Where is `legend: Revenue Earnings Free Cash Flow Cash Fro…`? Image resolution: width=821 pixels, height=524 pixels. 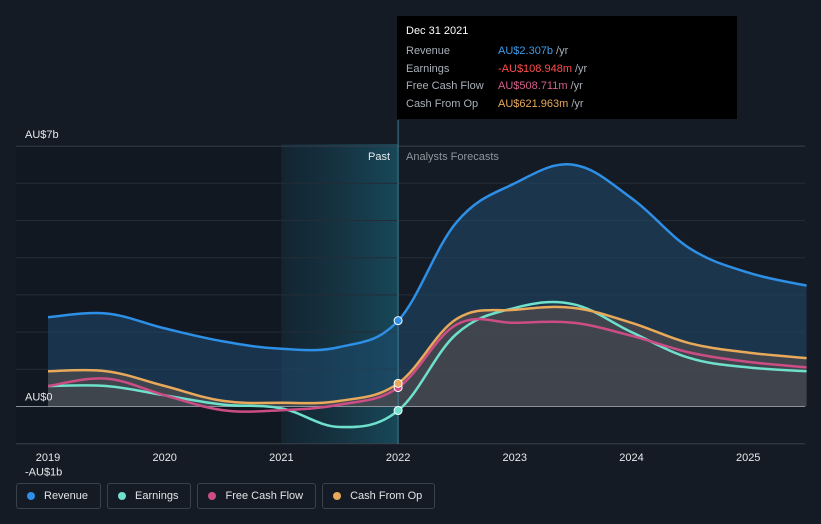
legend: Revenue Earnings Free Cash Flow Cash Fro… is located at coordinates (228, 496).